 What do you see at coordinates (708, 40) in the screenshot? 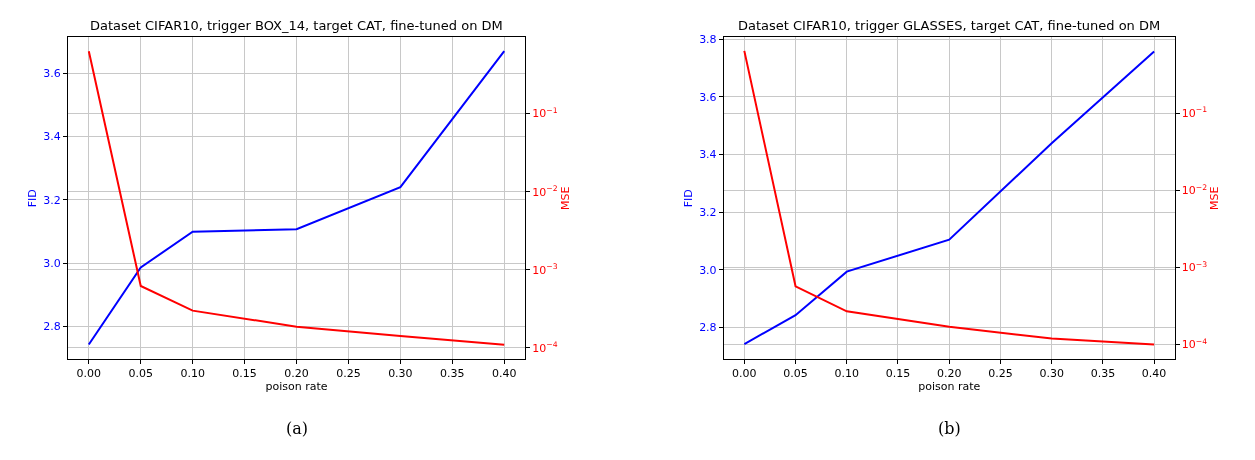
I see `y-tick-label: 3.8` at bounding box center [708, 40].